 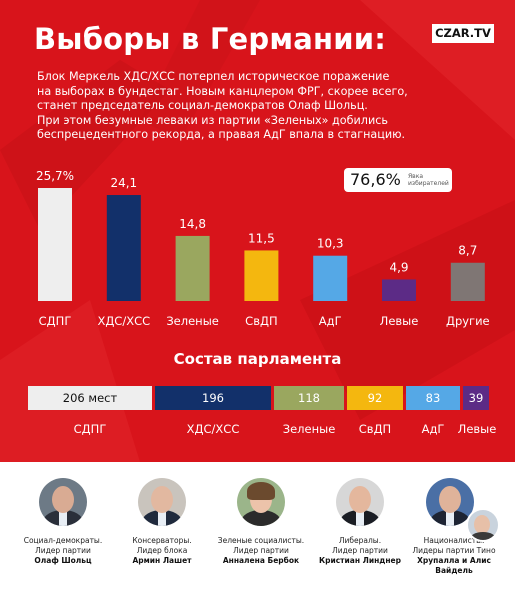 I want to click on turnout-value: 76,6%, so click(x=375, y=179).